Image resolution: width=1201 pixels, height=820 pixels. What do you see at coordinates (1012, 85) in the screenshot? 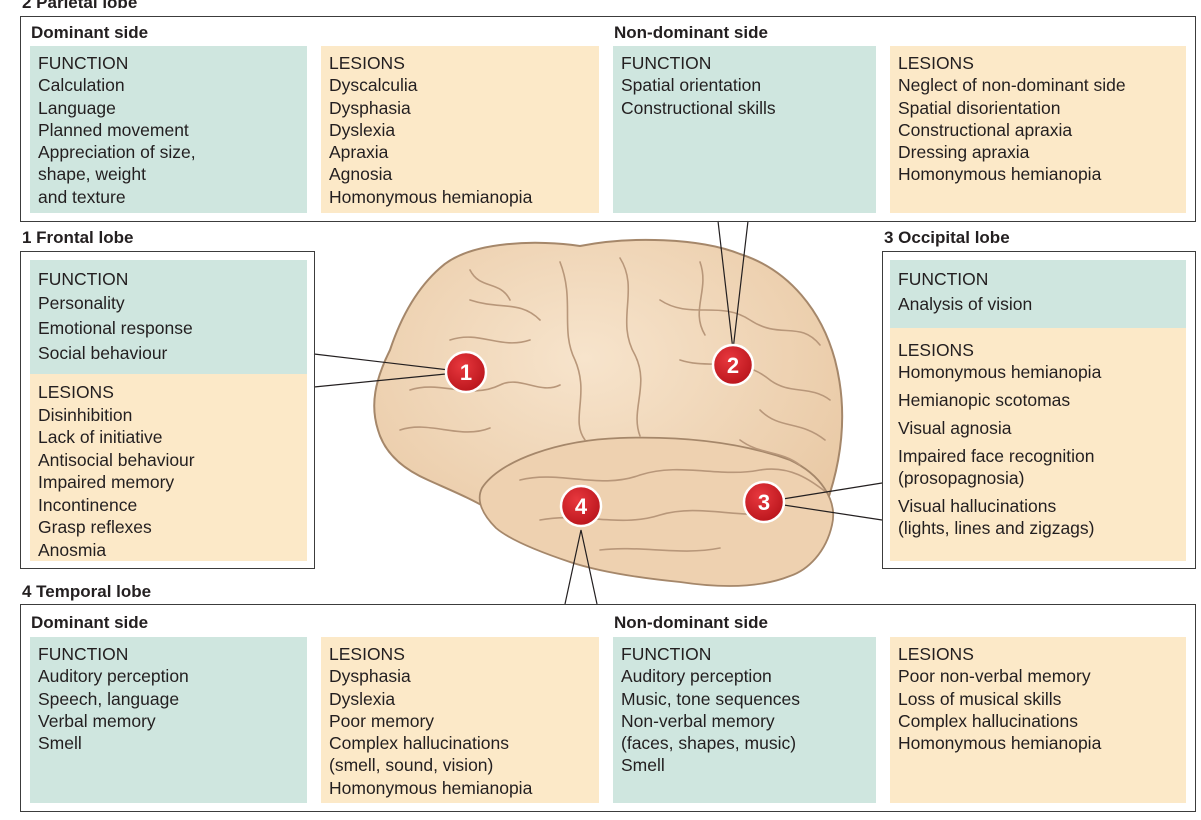
I see `list-item: Neglect of non-dominant side` at bounding box center [1012, 85].